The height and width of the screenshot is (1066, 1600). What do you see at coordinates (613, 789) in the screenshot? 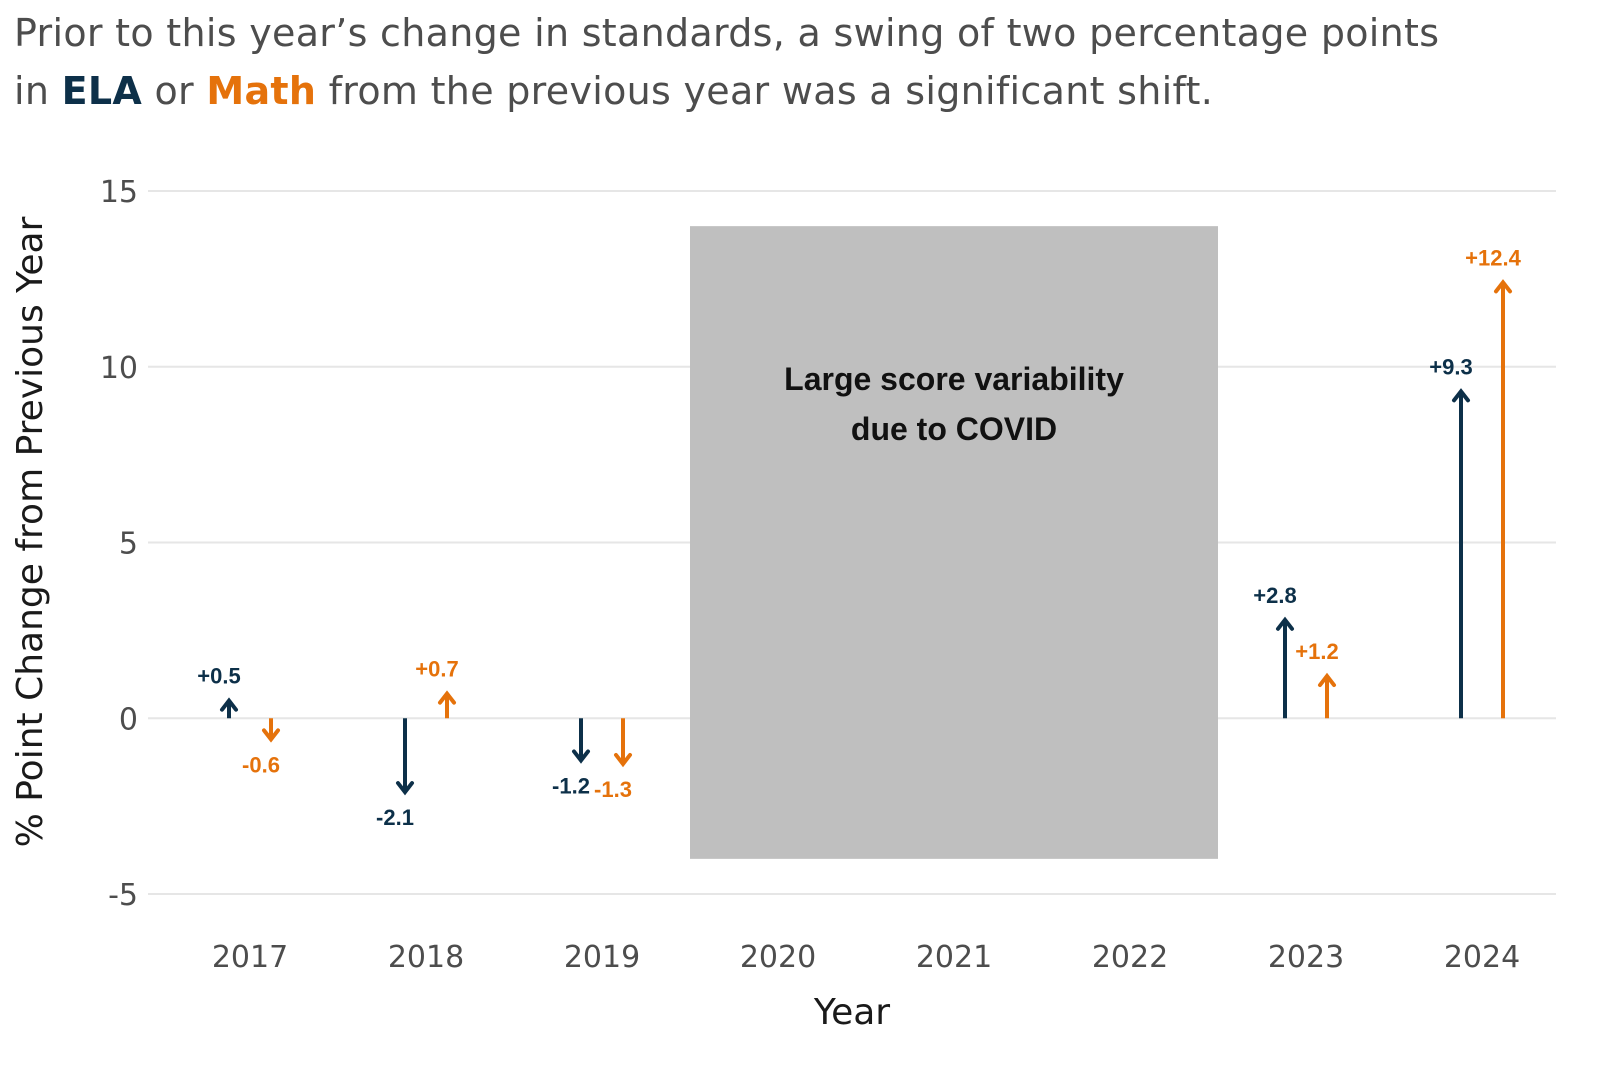
I see `data-label-math-2019: -1.3` at bounding box center [613, 789].